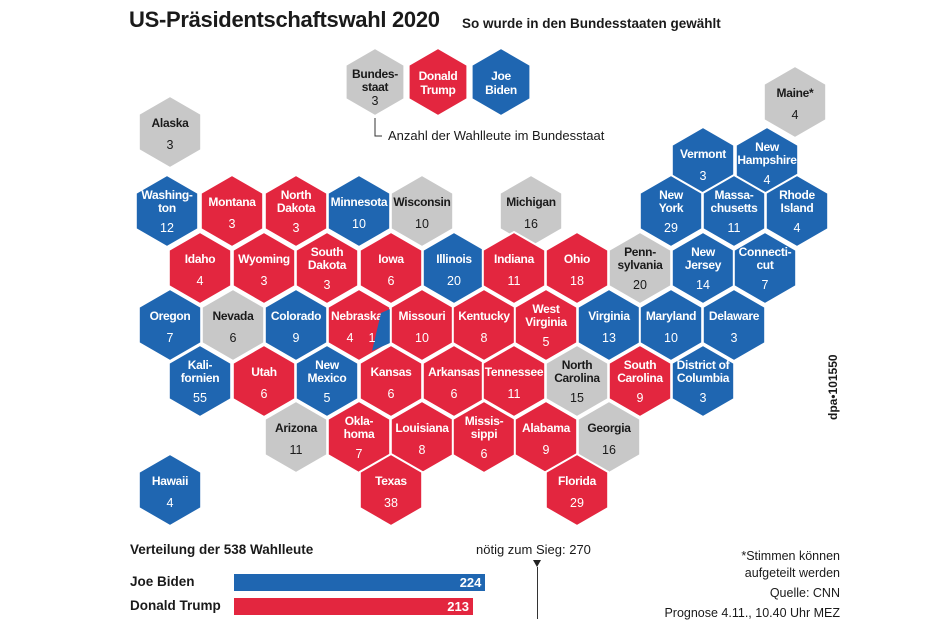  I want to click on state-name-new-mexico: New, so click(327, 365).